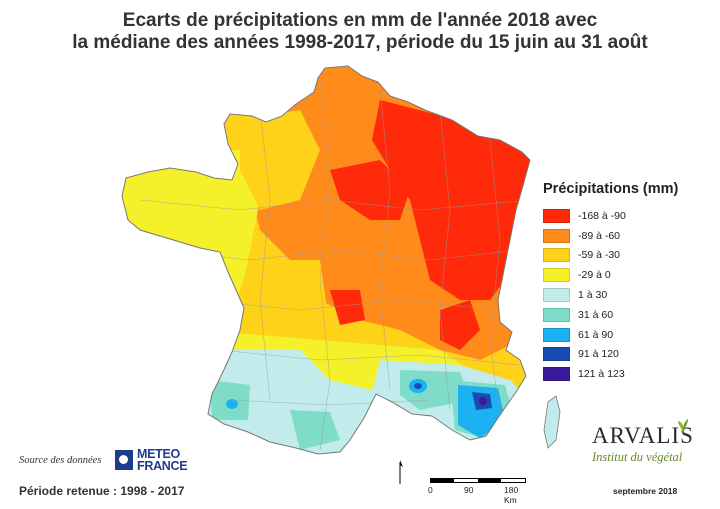  I want to click on legend-title: Précipitations (mm), so click(611, 189).